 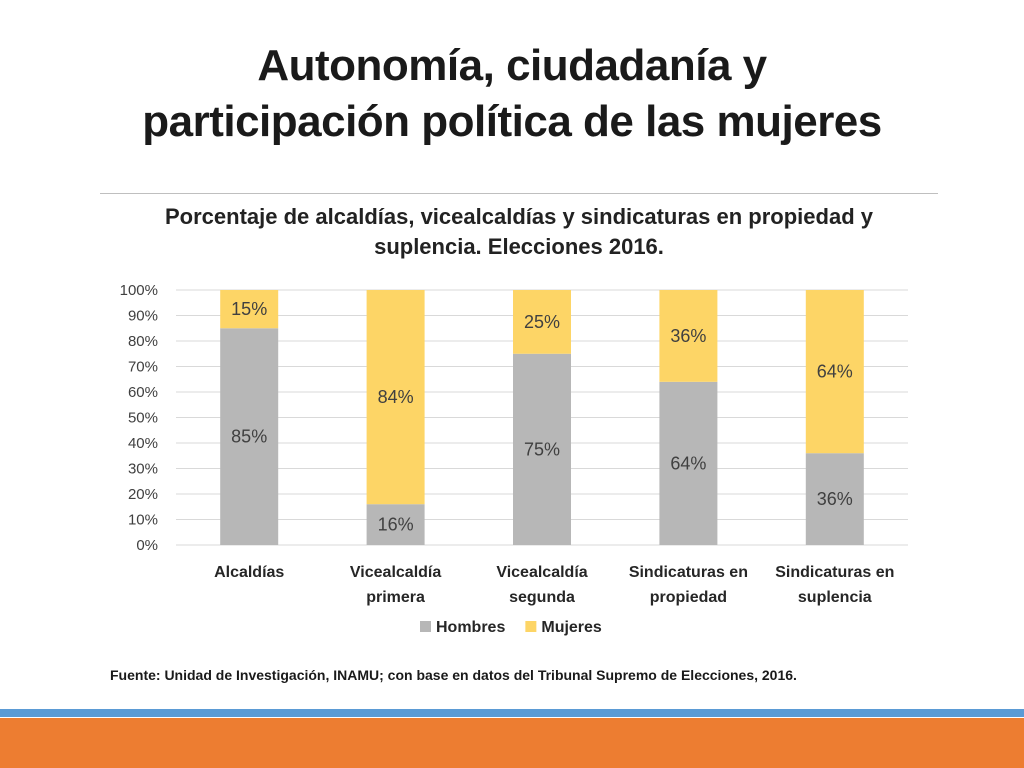 I want to click on data-label-hombres: 85%, so click(x=249, y=437).